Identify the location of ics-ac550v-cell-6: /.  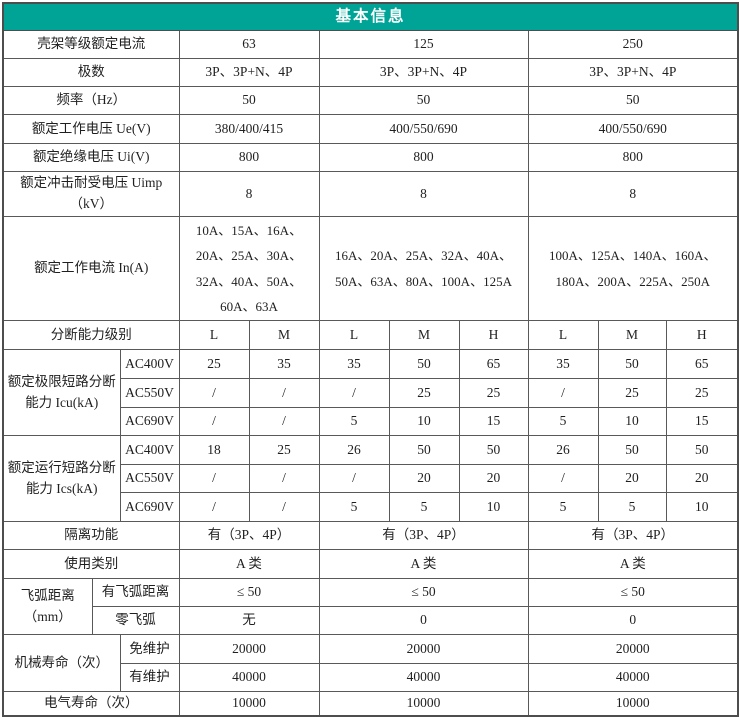
(563, 479).